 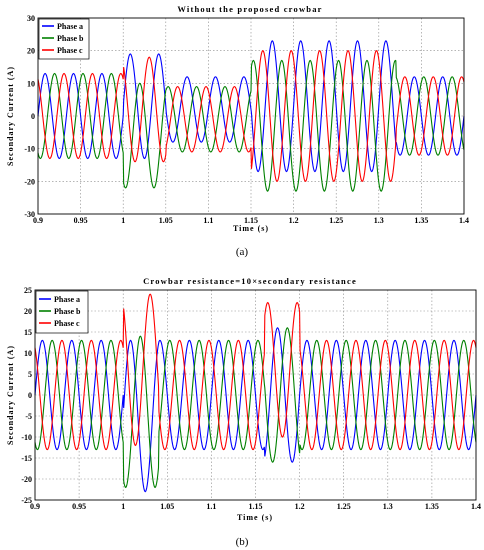 I want to click on caption-a: (a), so click(x=242, y=252).